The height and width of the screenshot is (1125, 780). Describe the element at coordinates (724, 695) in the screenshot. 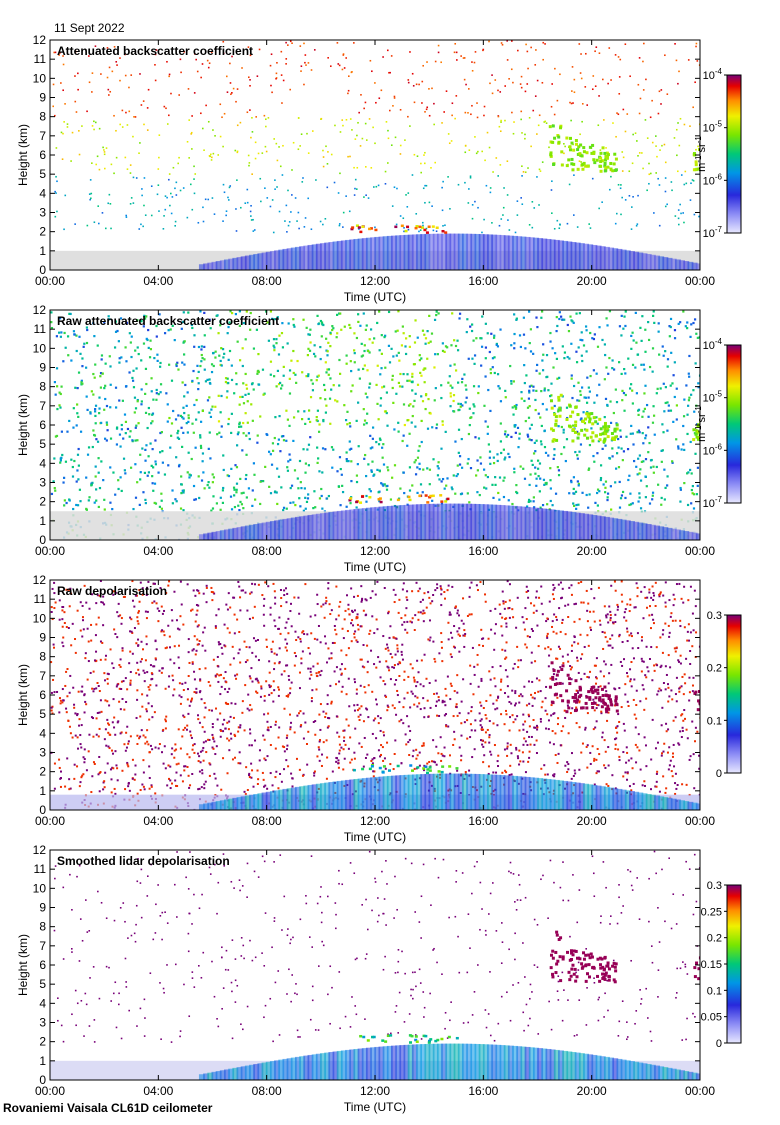

I see `colorbar-3: 0.30.20.10` at that location.